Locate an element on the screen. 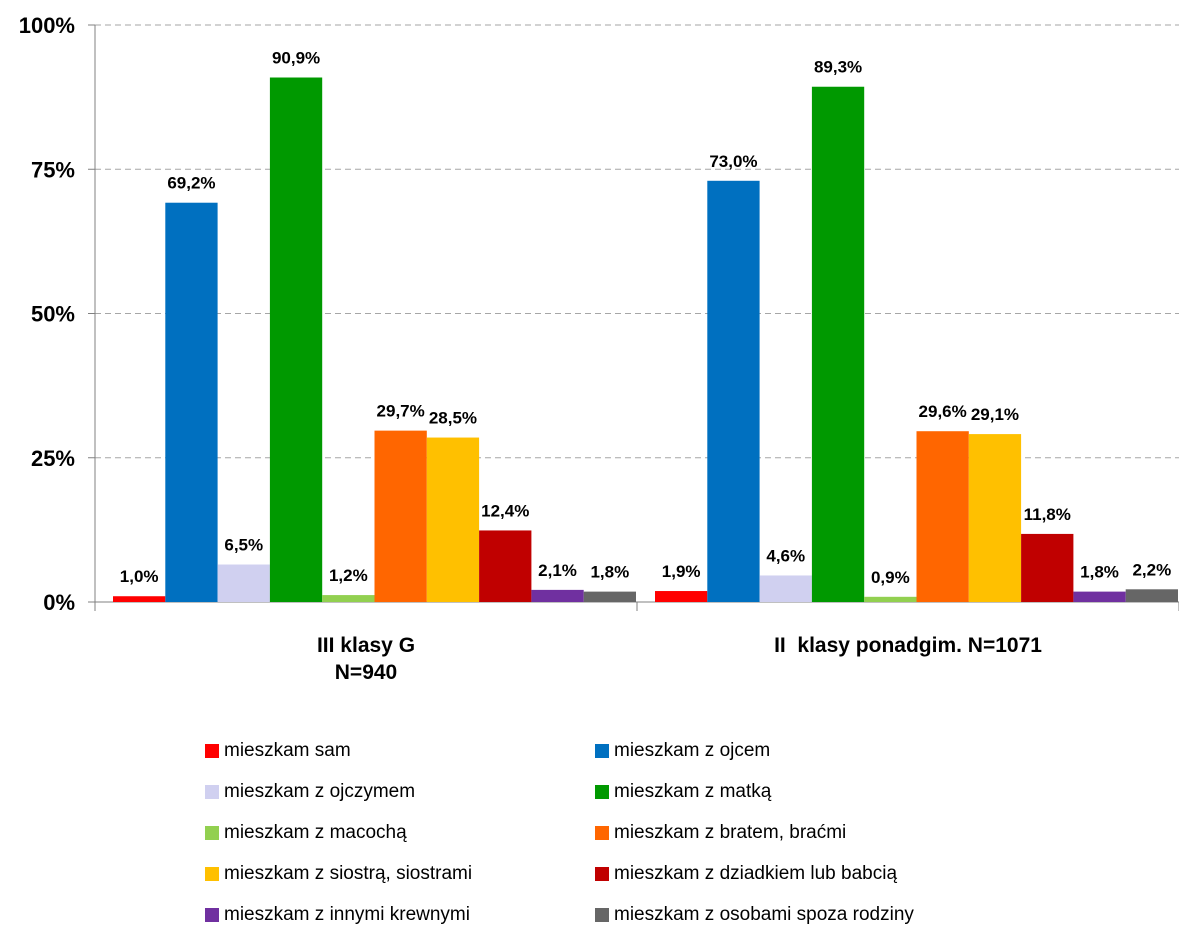  data-label: 2,2% is located at coordinates (1151, 569).